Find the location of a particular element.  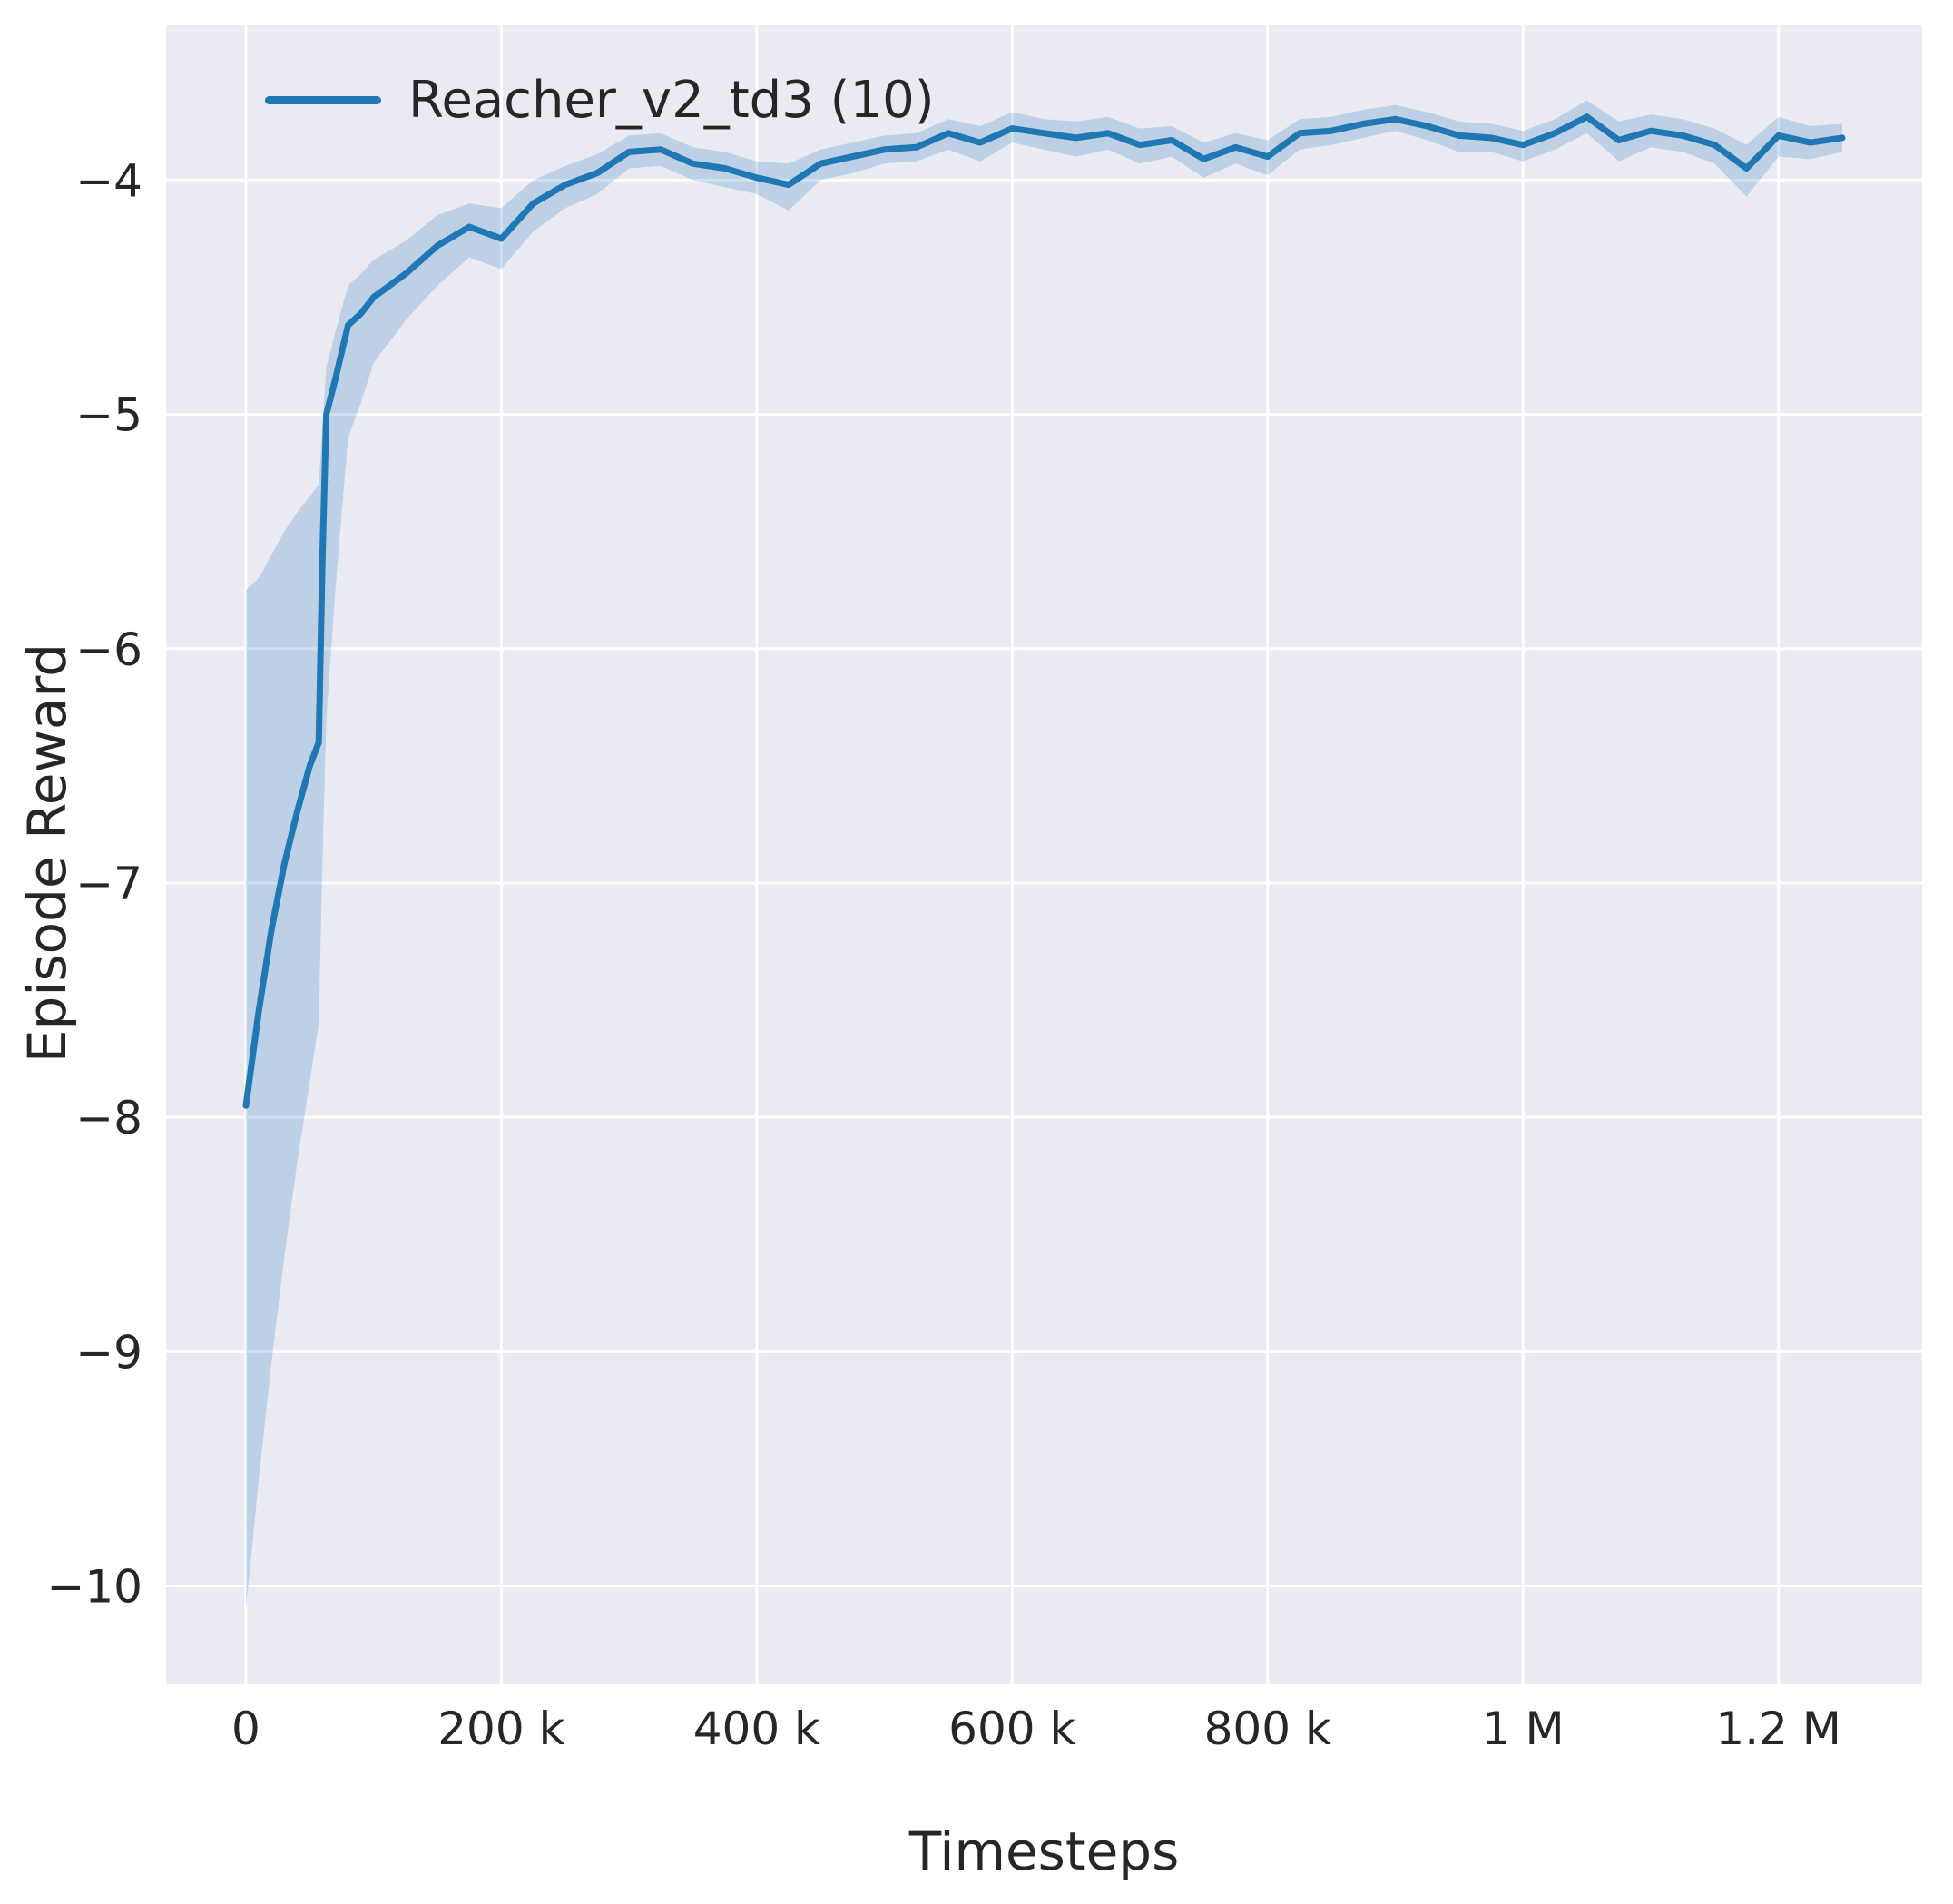

y-tick-label: −10 is located at coordinates (94, 1588).